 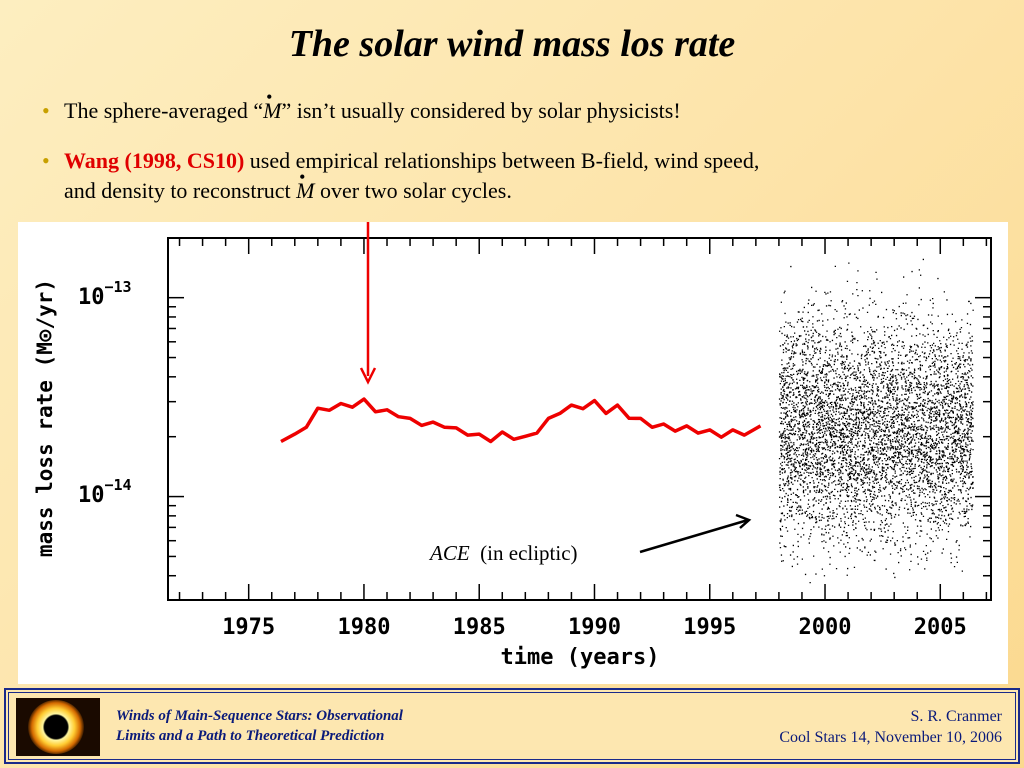 I want to click on y-tick-label-1e-14: 10−14, so click(x=105, y=492).